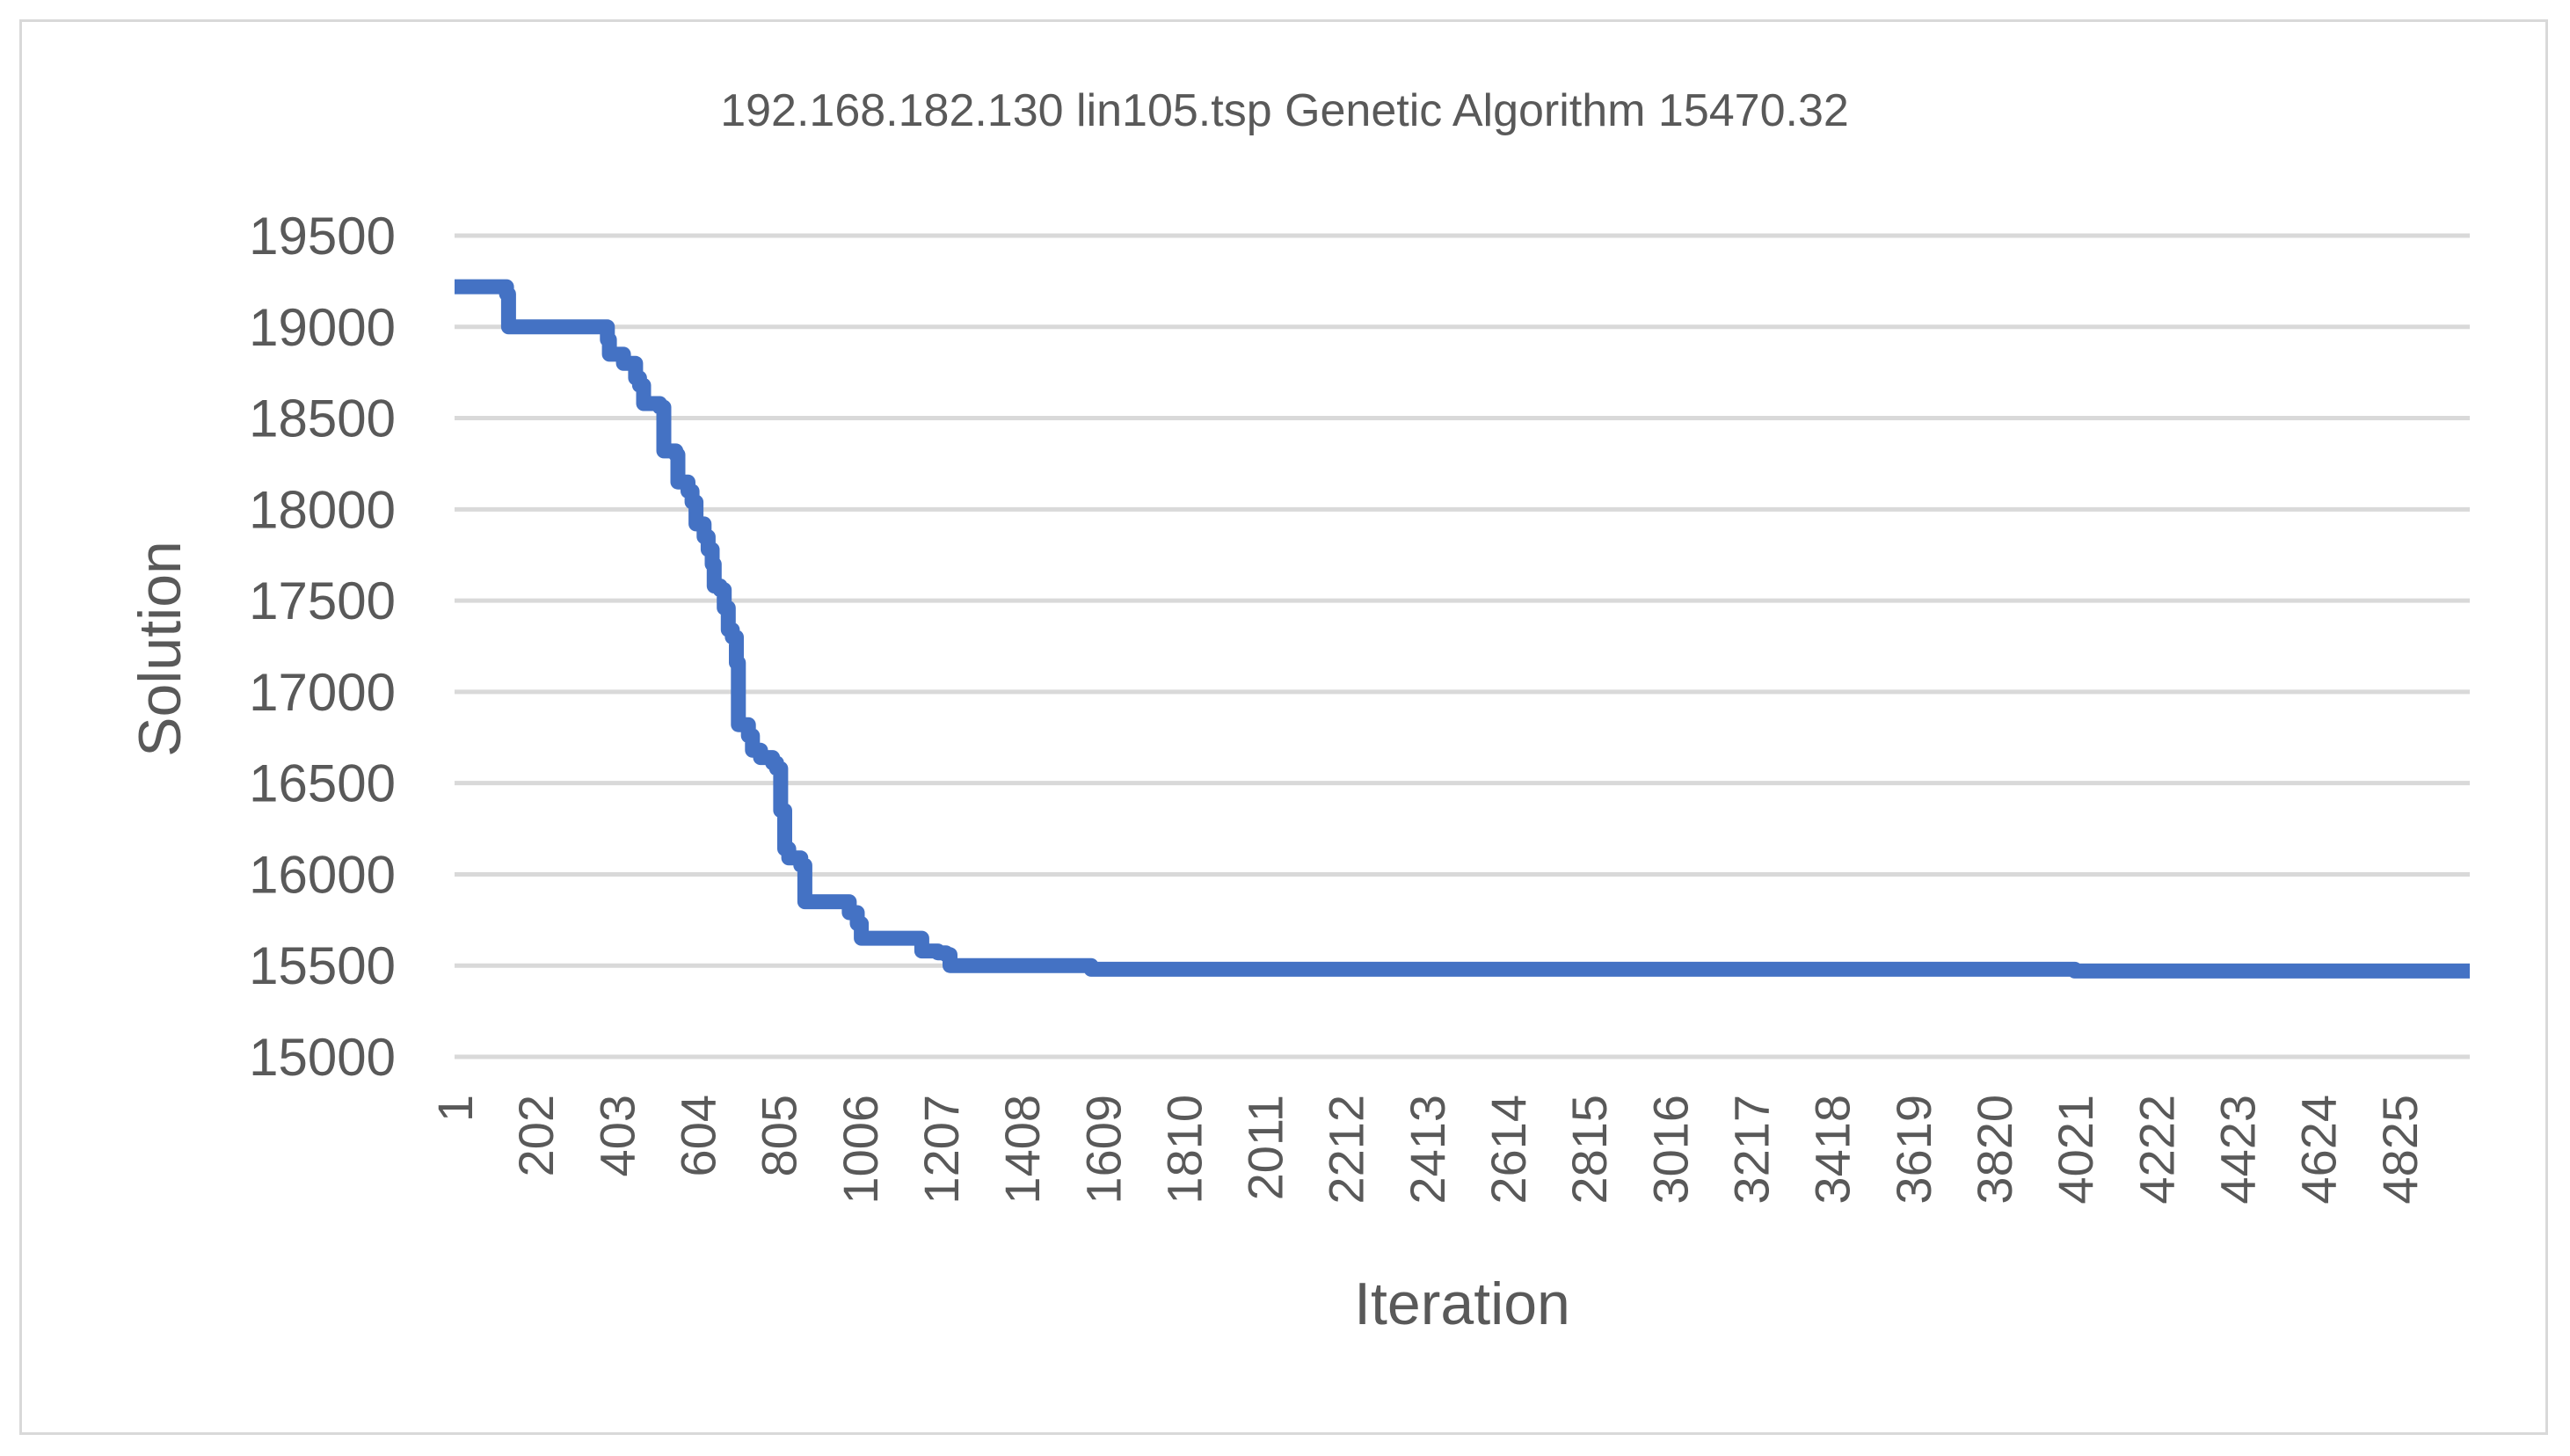  I want to click on y-tick-label: 17000, so click(322, 692).